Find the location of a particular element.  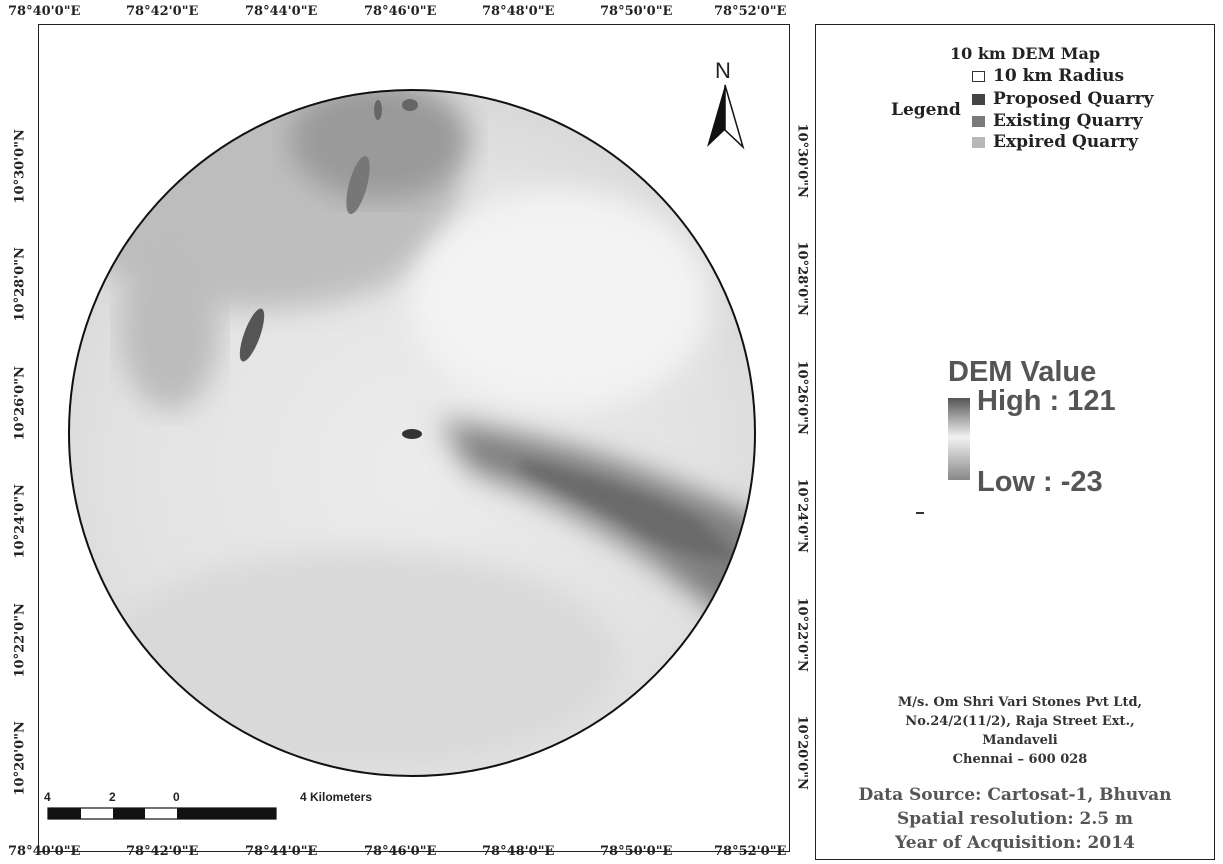

legend-item-radius: 10 km Radius is located at coordinates (1048, 76).